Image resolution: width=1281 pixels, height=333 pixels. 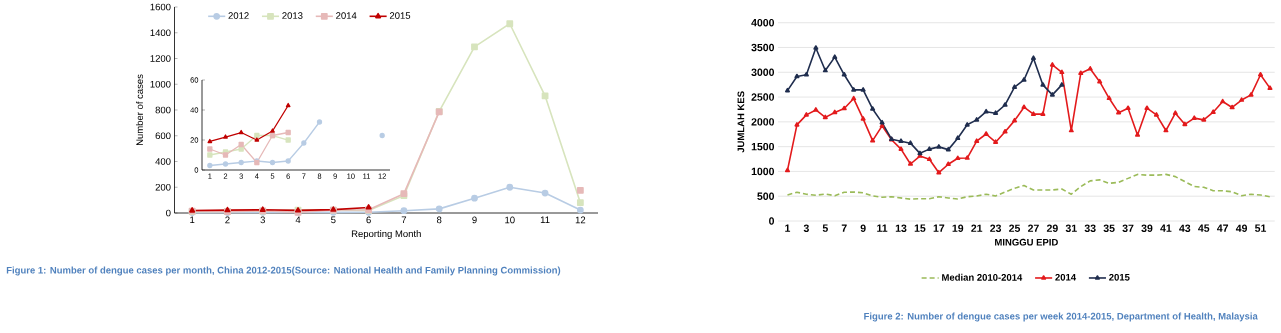 What do you see at coordinates (901, 228) in the screenshot?
I see `x-tick-label: 13` at bounding box center [901, 228].